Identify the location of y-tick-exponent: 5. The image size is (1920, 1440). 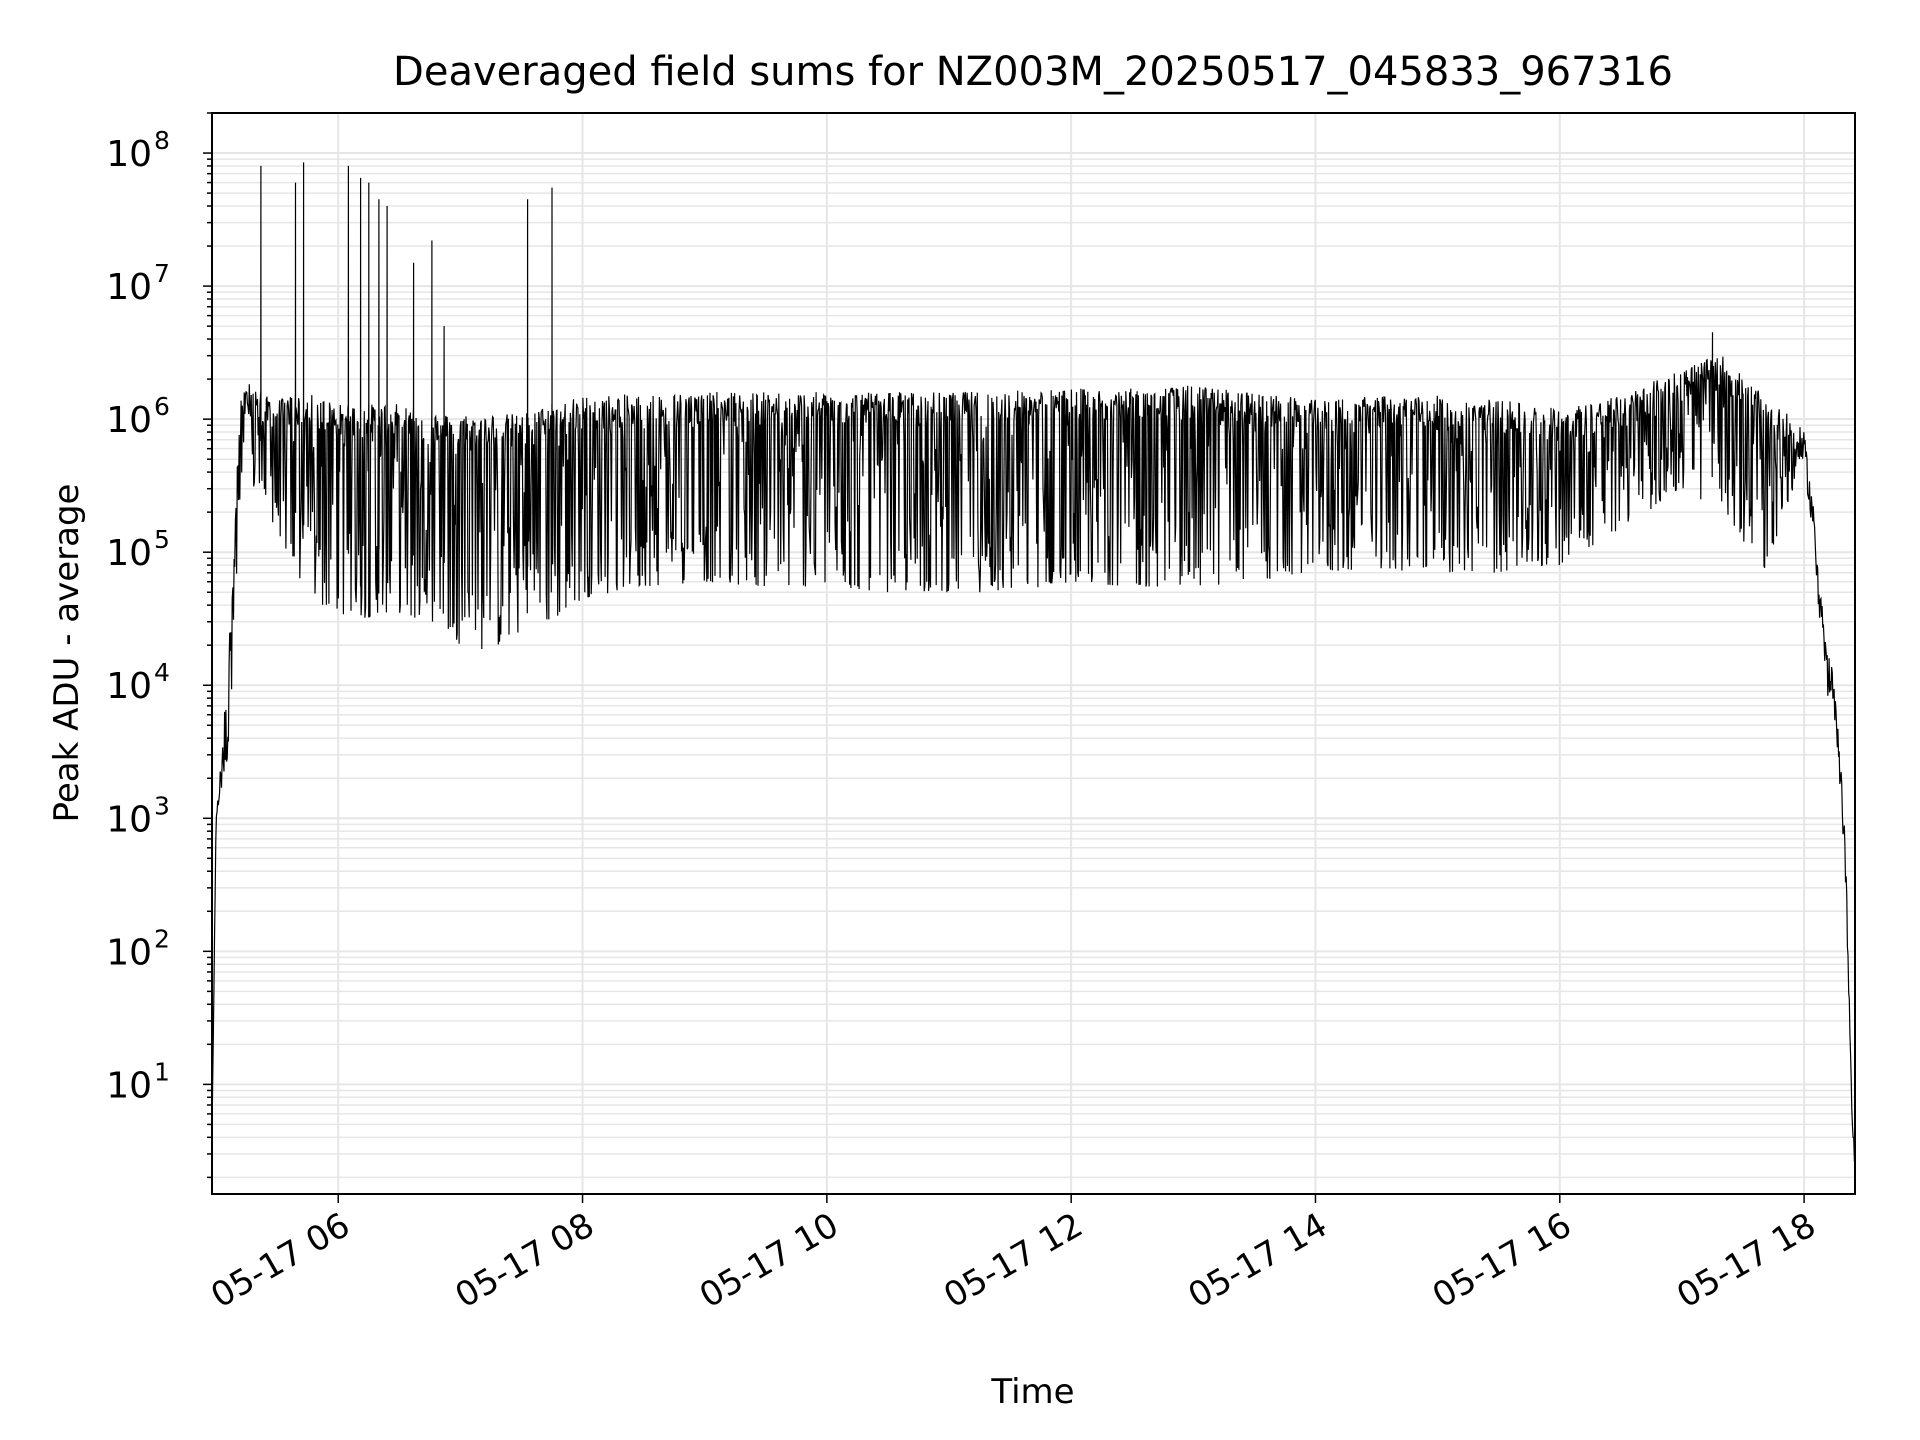
(162, 539).